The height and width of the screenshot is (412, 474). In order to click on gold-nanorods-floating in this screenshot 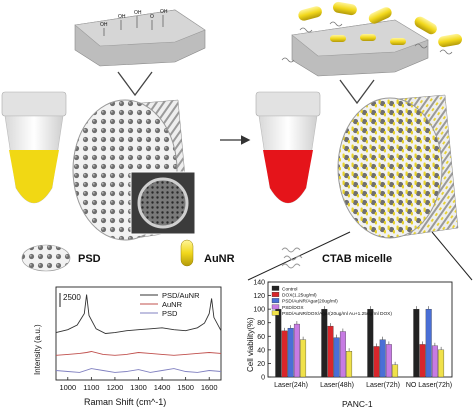, I will do `click(380, 24)`.